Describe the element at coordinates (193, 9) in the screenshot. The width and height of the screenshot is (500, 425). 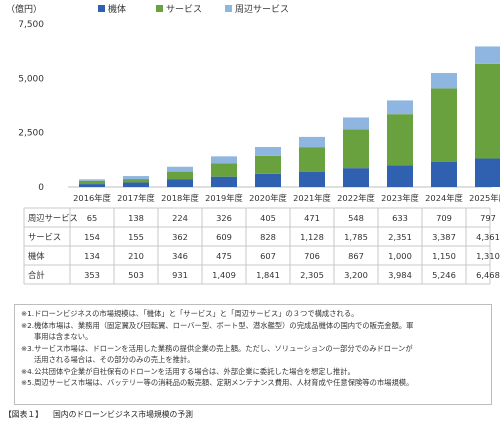
I see `legend: 機体 サービス 周辺サービス` at that location.